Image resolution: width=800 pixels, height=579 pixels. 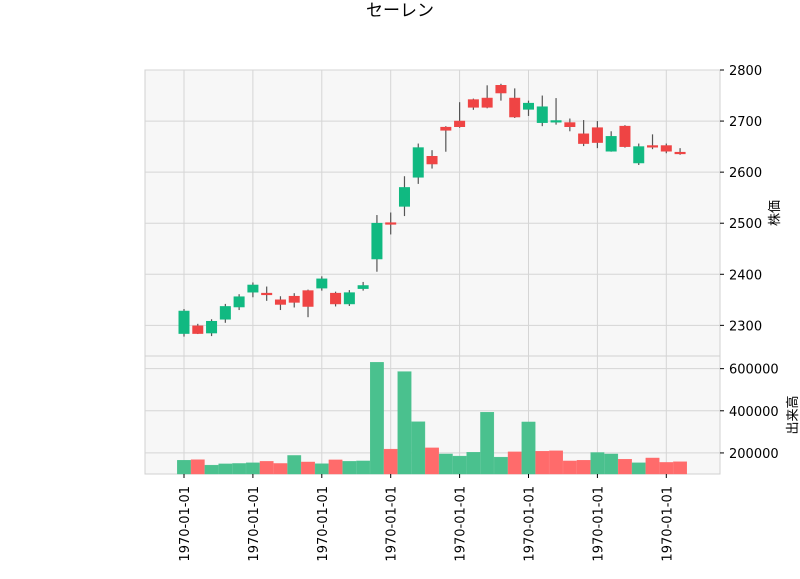 I want to click on volume-bars, so click(x=432, y=418).